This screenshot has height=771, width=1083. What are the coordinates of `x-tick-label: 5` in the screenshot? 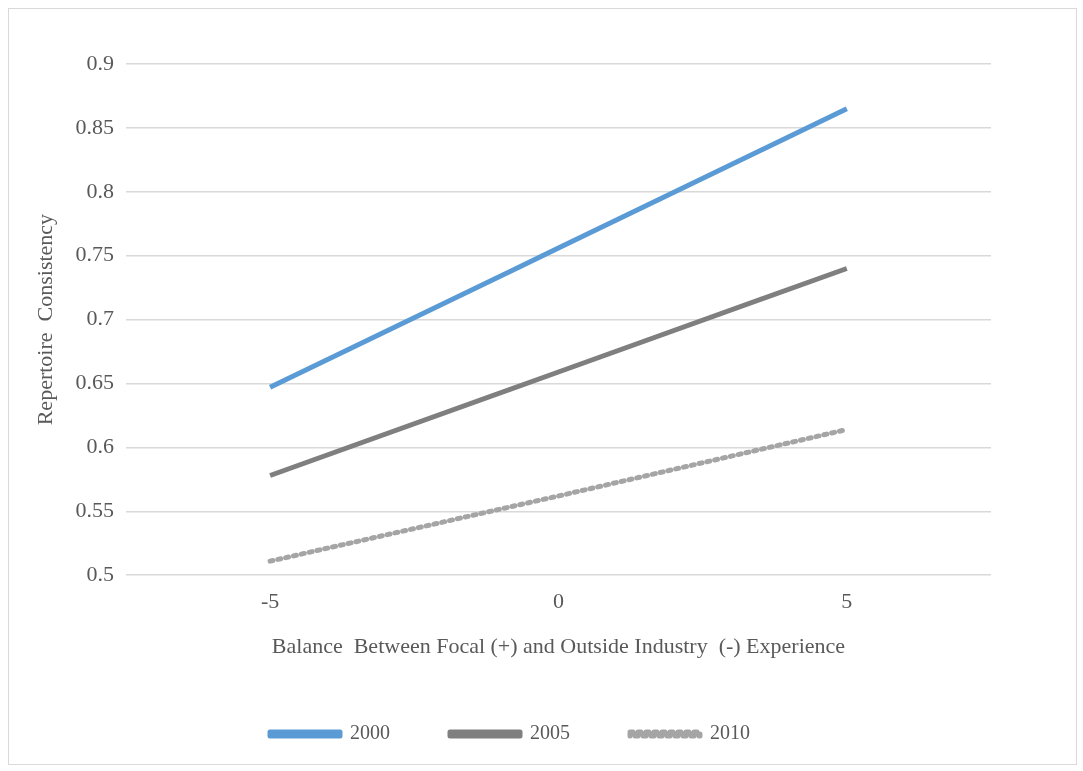 It's located at (847, 601).